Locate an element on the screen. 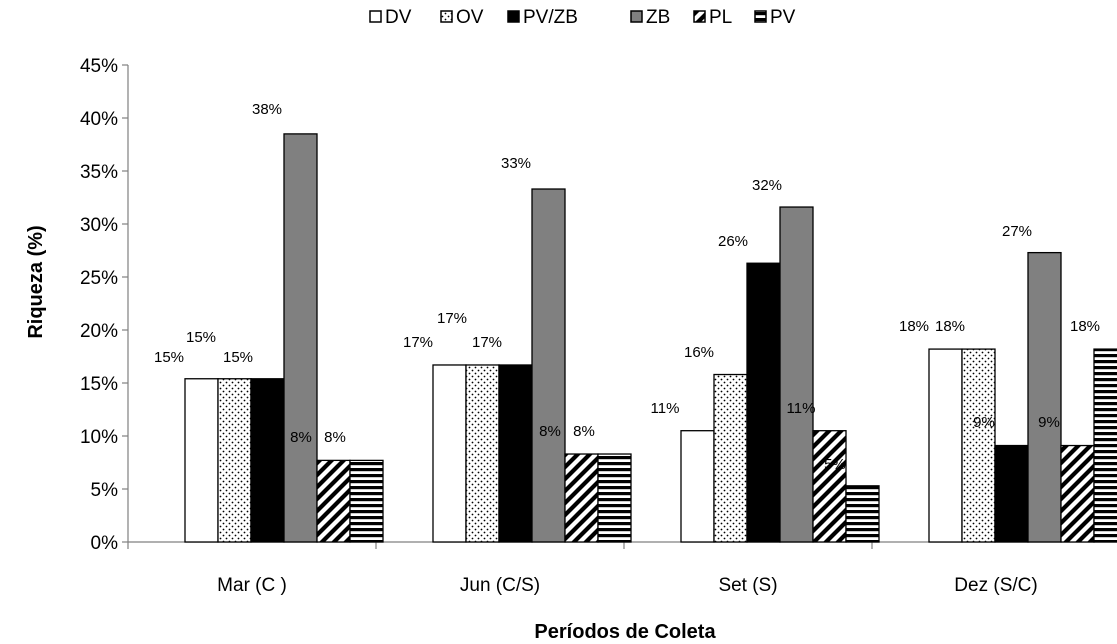  x-axis-title: Períodos de Coleta is located at coordinates (625, 632).